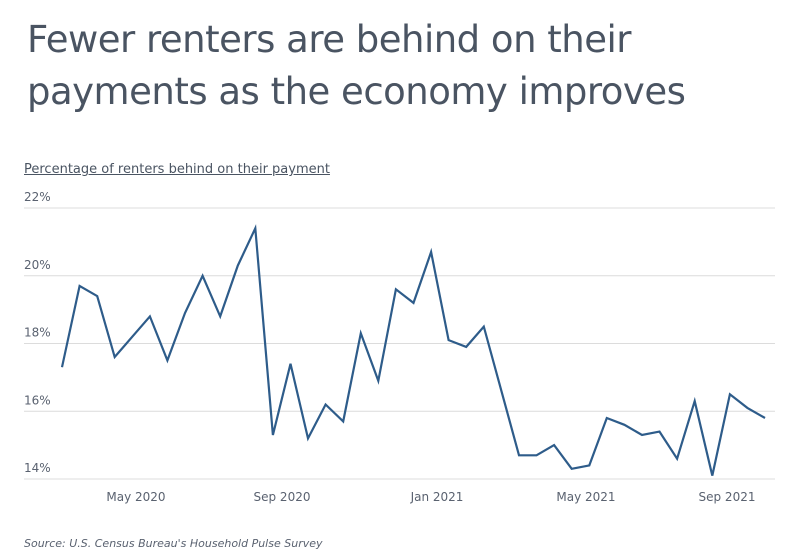  Describe the element at coordinates (585, 497) in the screenshot. I see `x-tick-label: May 2021` at that location.